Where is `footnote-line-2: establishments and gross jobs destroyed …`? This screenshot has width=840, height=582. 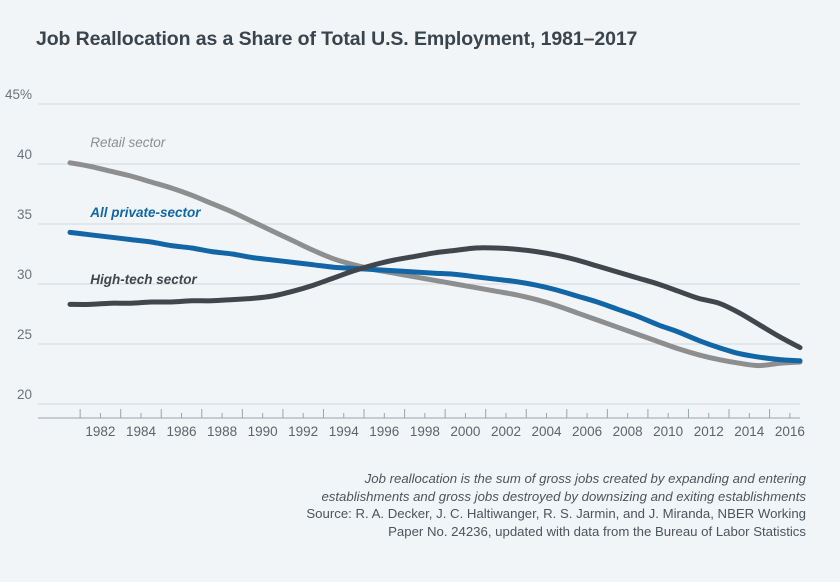 footnote-line-2: establishments and gross jobs destroyed … is located at coordinates (563, 496).